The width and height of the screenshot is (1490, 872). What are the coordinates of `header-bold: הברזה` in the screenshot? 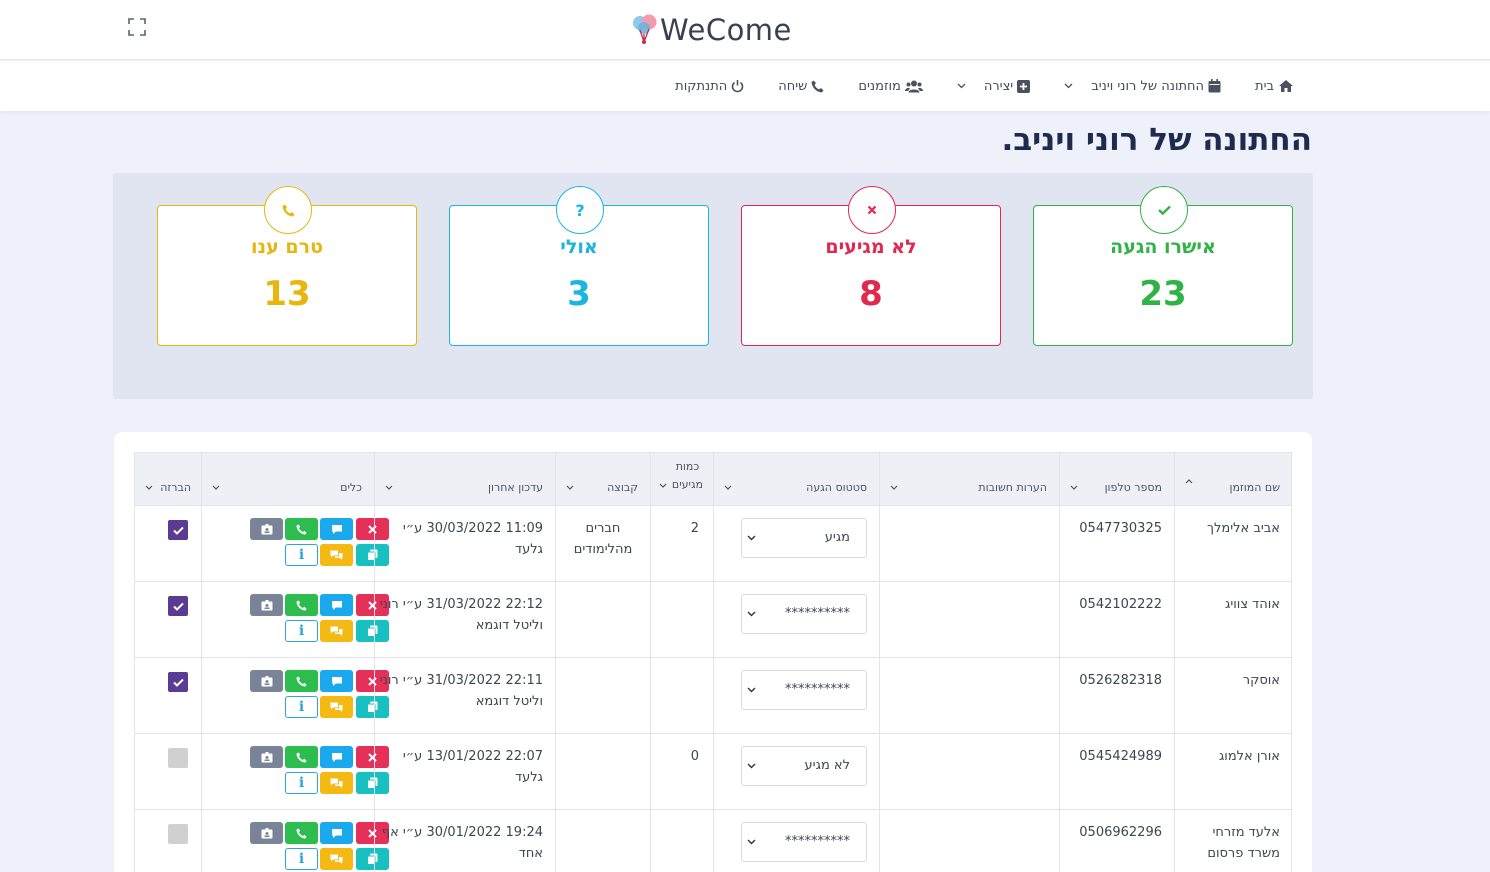 It's located at (168, 479).